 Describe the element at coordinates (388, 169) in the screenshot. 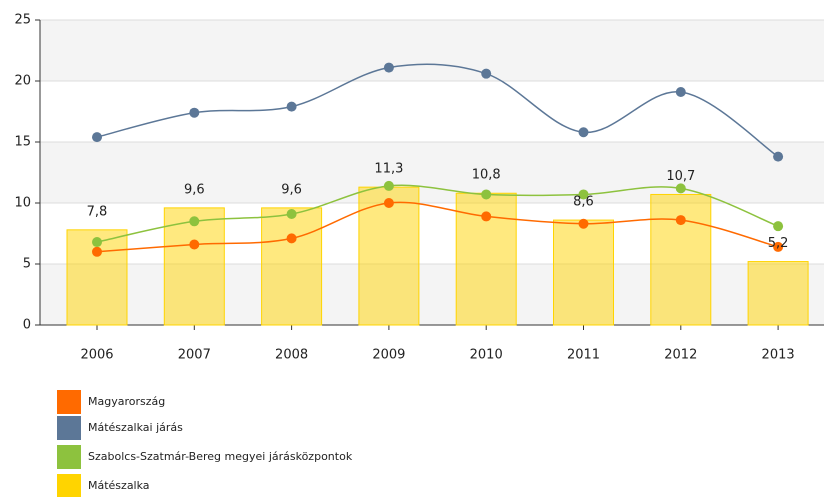

I see `data-label: 11,3` at that location.